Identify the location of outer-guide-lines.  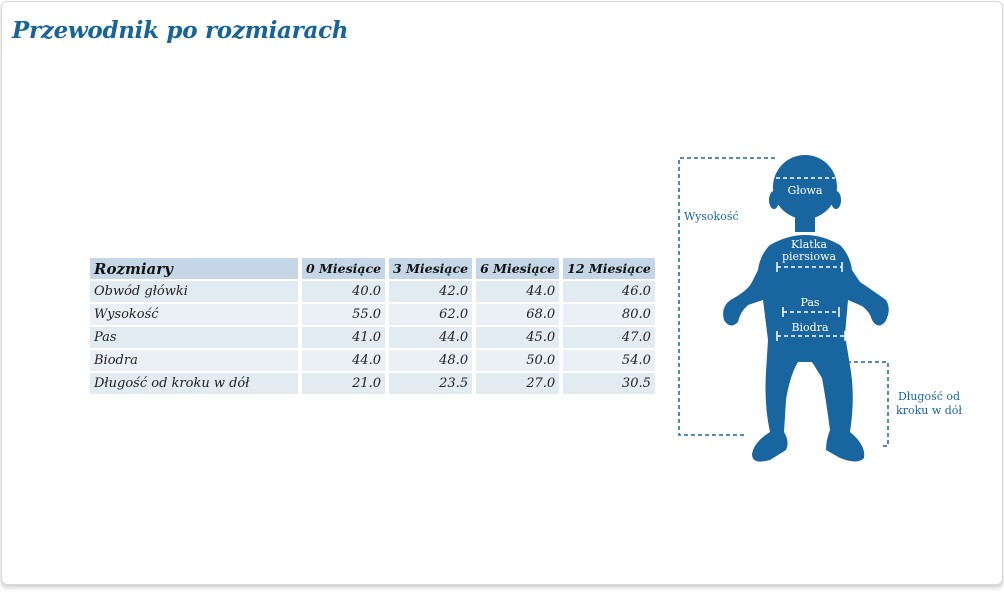
(783, 302).